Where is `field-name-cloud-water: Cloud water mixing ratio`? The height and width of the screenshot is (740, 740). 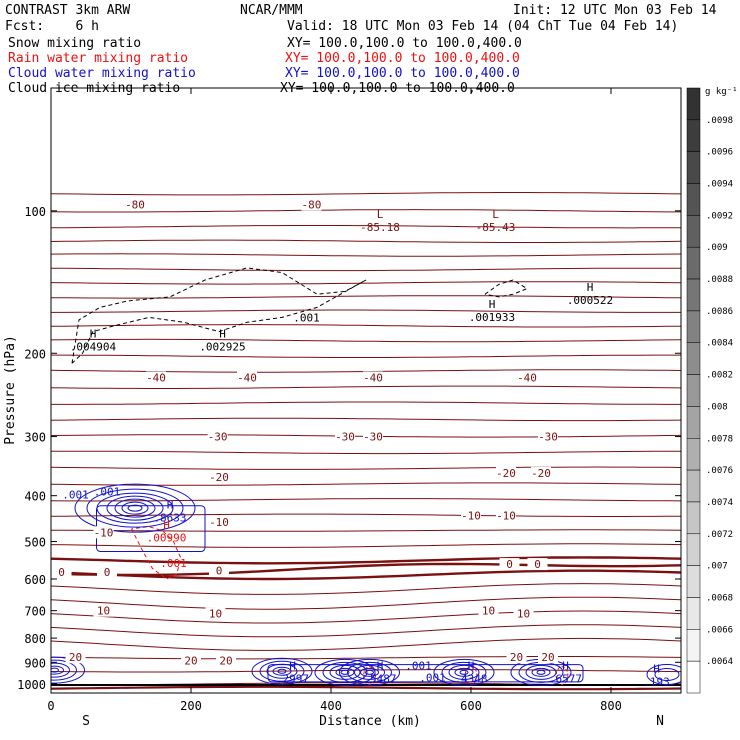
field-name-cloud-water: Cloud water mixing ratio is located at coordinates (102, 73).